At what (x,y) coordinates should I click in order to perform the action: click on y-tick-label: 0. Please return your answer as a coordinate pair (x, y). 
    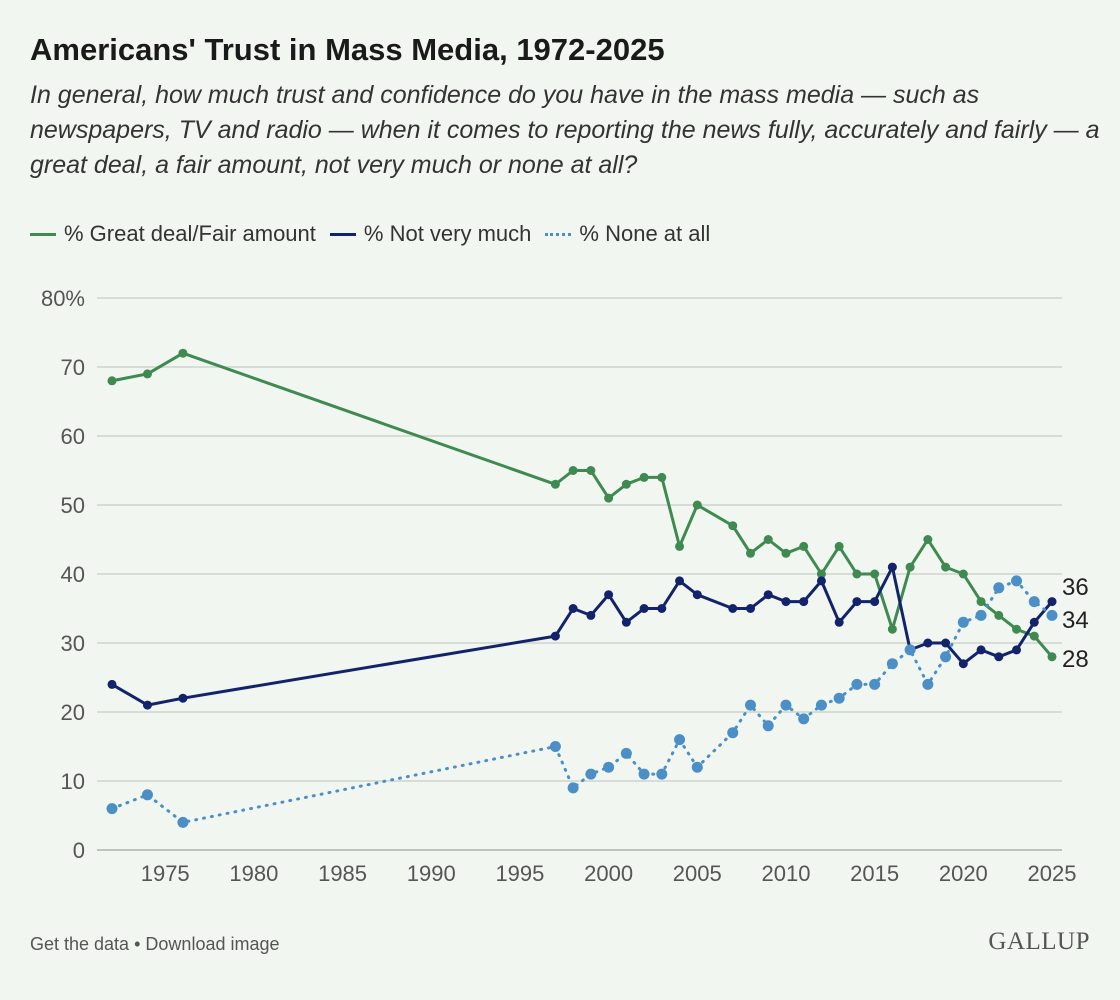
    Looking at the image, I should click on (79, 850).